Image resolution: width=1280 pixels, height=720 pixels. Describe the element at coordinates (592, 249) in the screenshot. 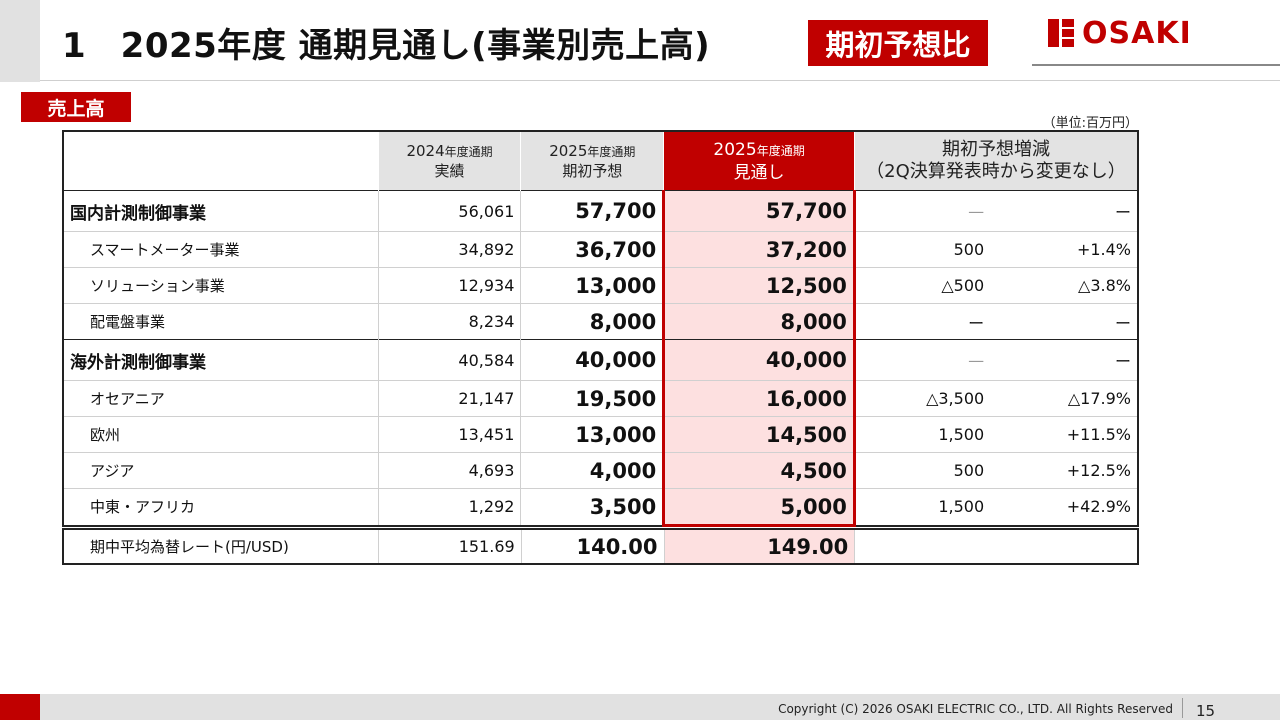

I see `cell-plan: 36,700` at that location.